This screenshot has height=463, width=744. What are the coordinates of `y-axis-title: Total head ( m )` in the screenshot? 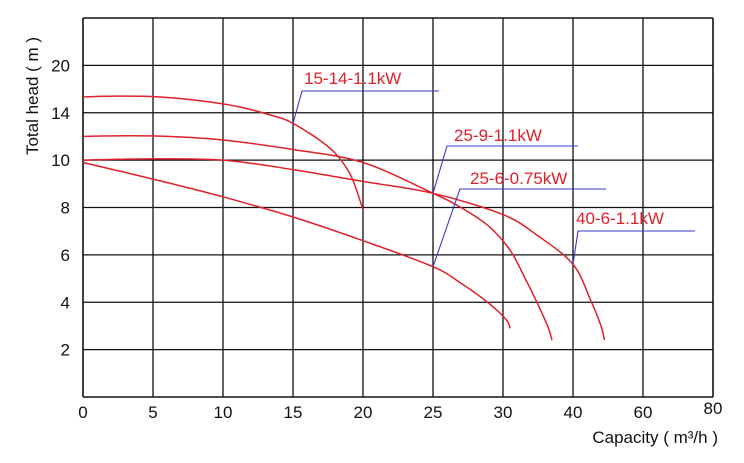 It's located at (32, 96).